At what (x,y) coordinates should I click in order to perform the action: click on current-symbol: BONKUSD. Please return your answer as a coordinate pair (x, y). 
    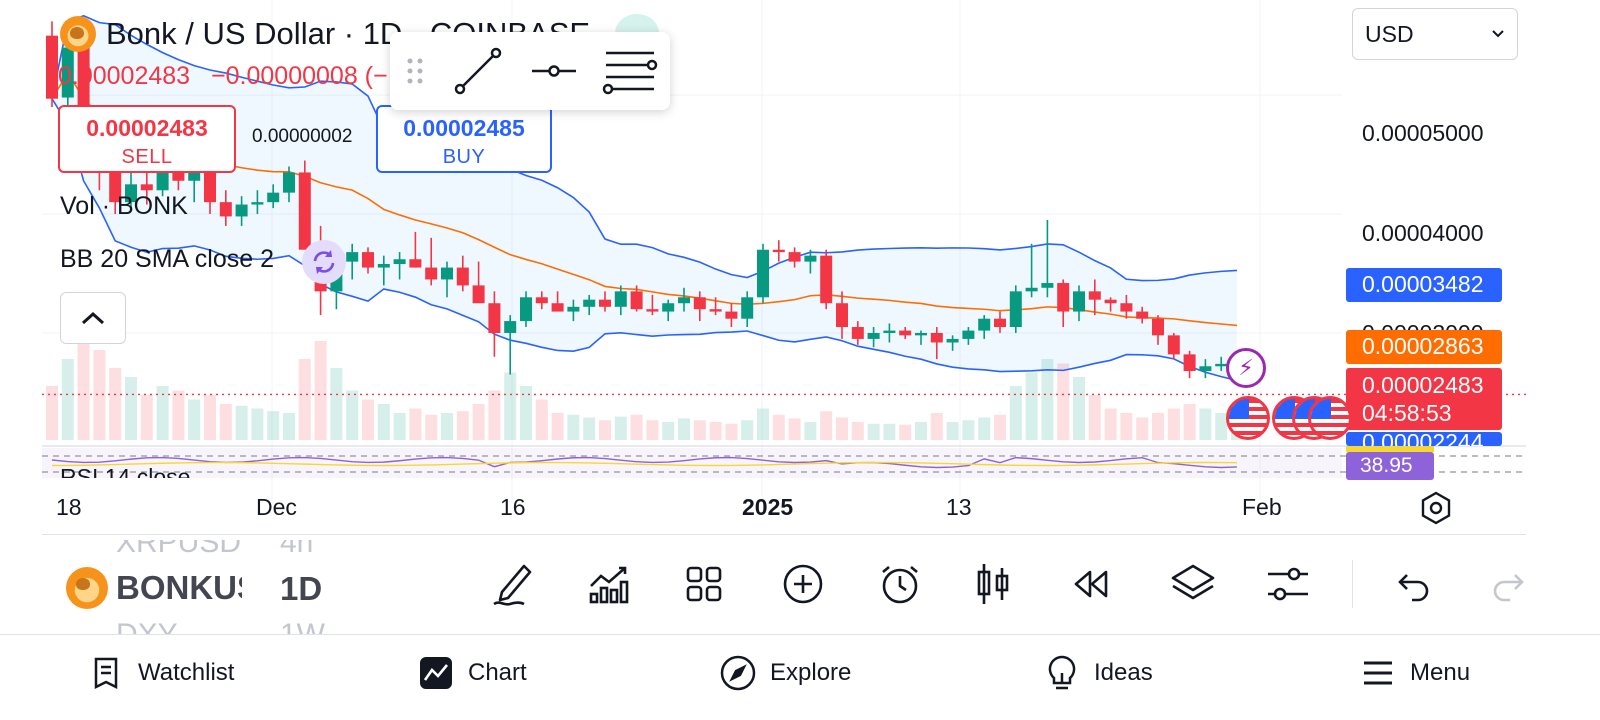
    Looking at the image, I should click on (154, 588).